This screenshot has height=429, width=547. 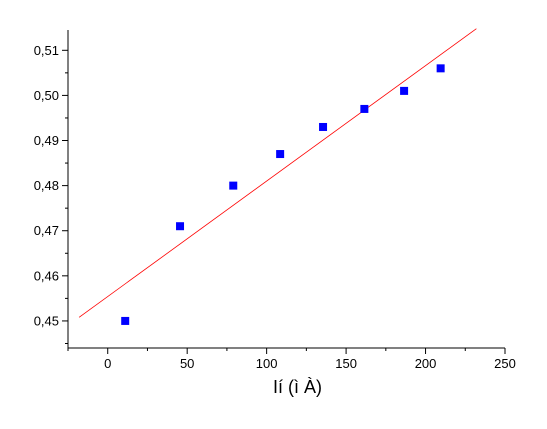 I want to click on x-axis-title: Ií (ì À), so click(x=297, y=387).